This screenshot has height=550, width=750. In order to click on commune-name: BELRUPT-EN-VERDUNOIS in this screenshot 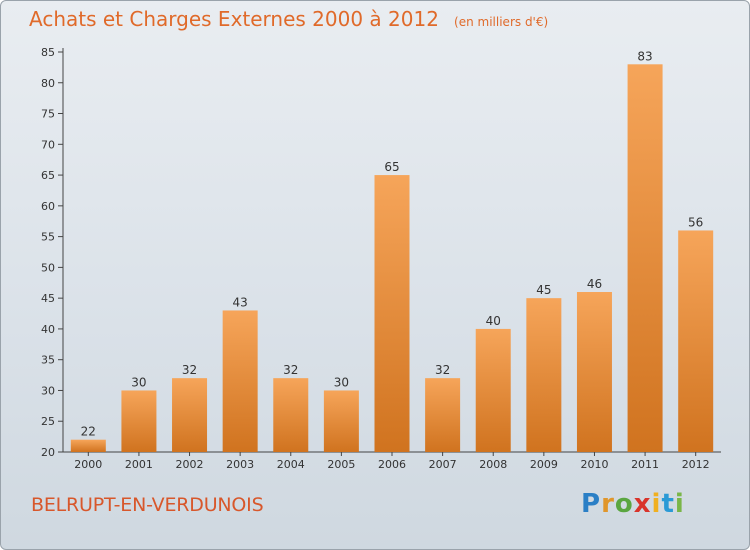, I will do `click(147, 505)`.